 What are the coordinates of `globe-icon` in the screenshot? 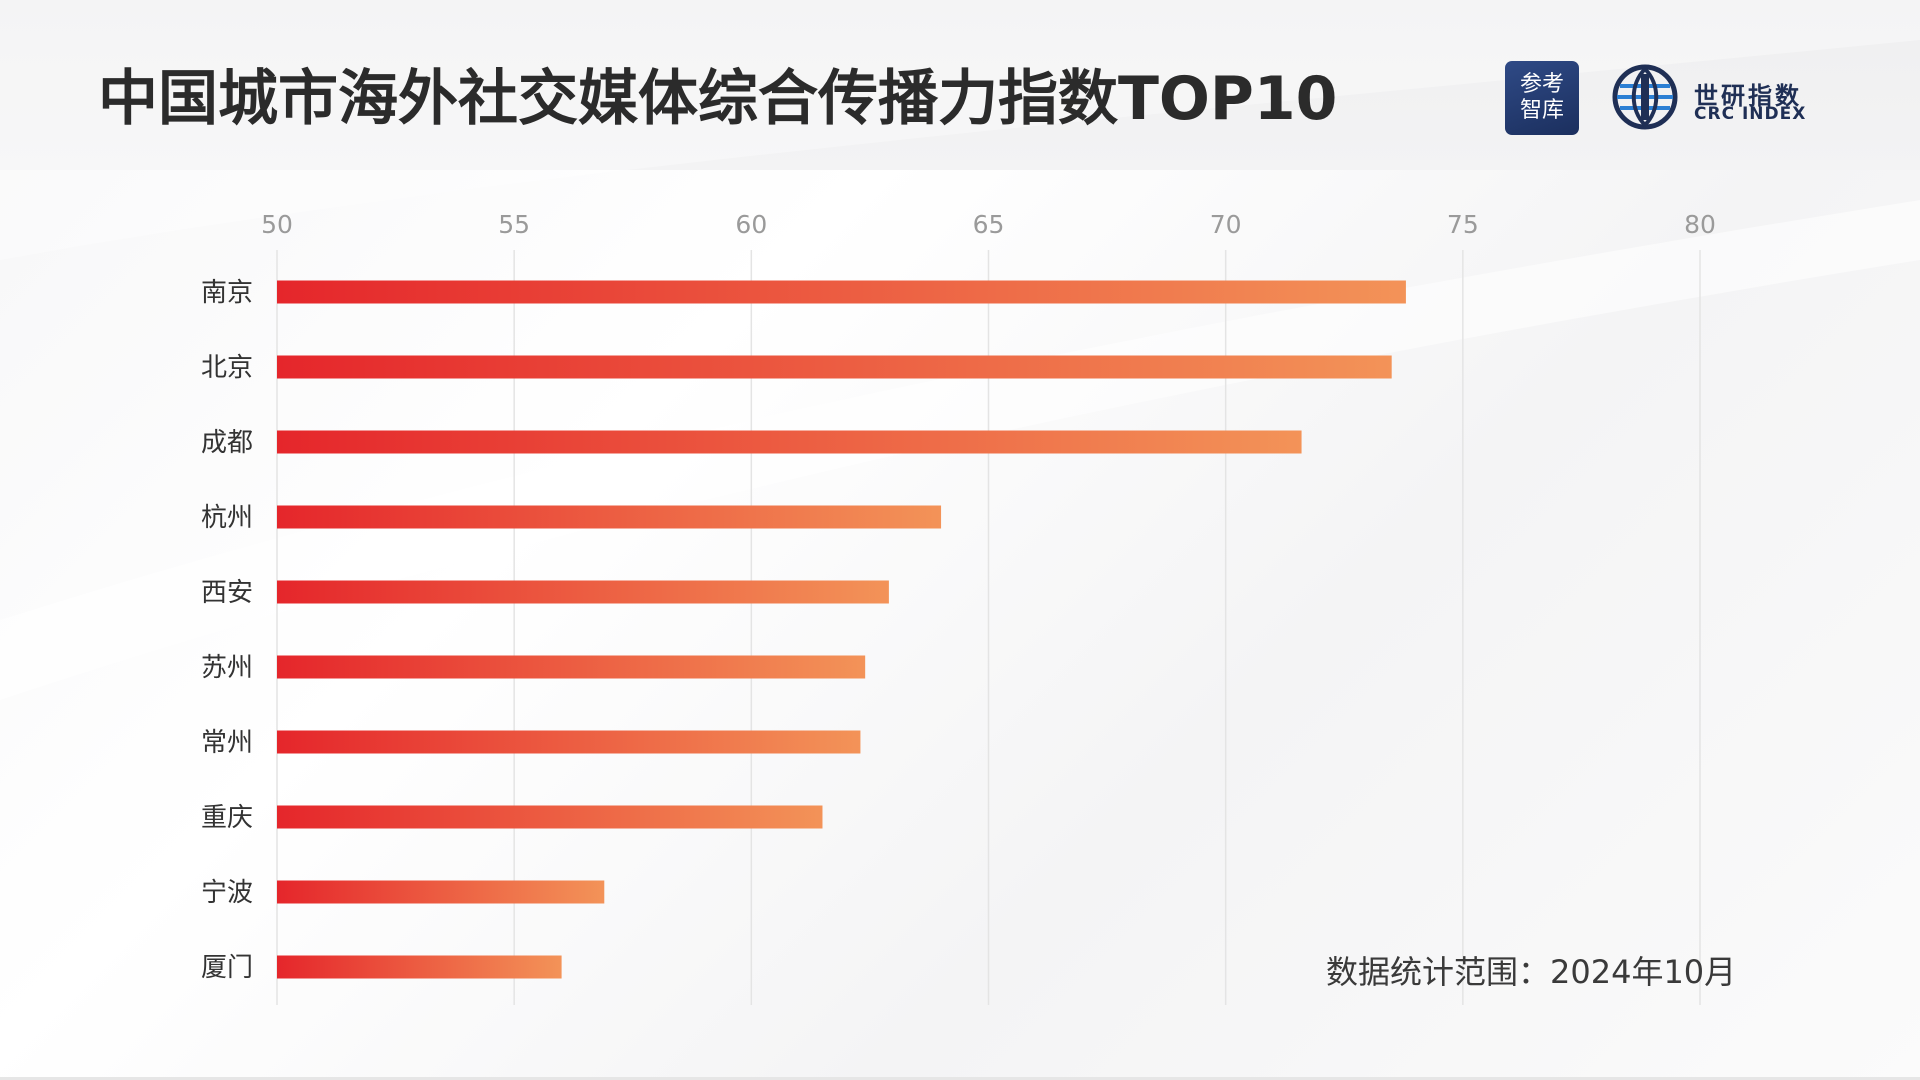 It's located at (1645, 97).